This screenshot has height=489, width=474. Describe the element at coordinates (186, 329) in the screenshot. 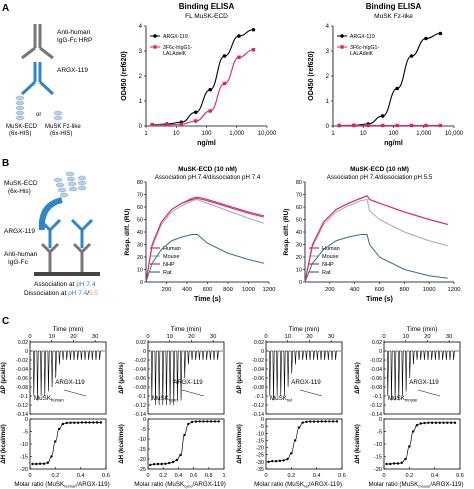

I see `itc-cyno-time-label: Time (min)` at that location.